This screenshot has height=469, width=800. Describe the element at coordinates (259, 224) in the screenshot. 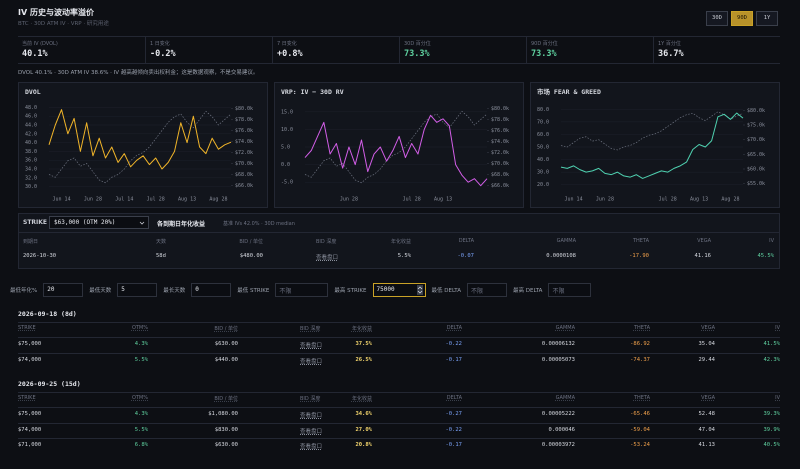

I see `strike-baseline: 基准 IVs 42.0% · 30D median` at that location.